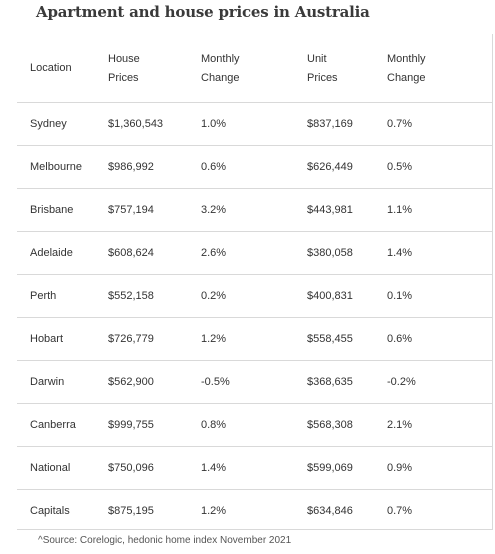 The height and width of the screenshot is (554, 495). Describe the element at coordinates (317, 59) in the screenshot. I see `header-unit-prices-line-1: Unit` at that location.